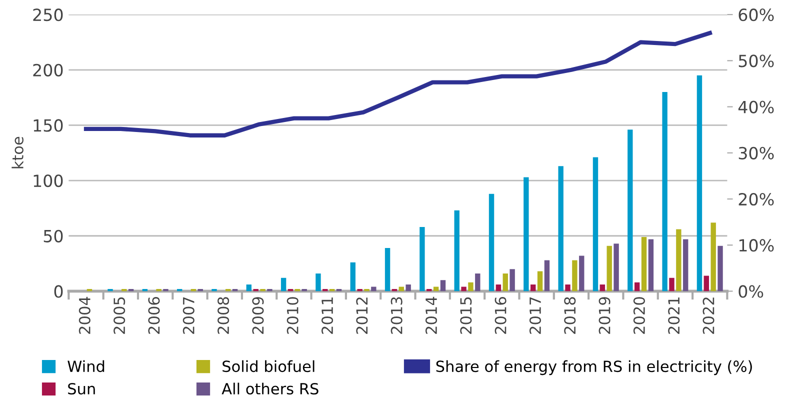  I want to click on legend-label: Sun, so click(81, 388).